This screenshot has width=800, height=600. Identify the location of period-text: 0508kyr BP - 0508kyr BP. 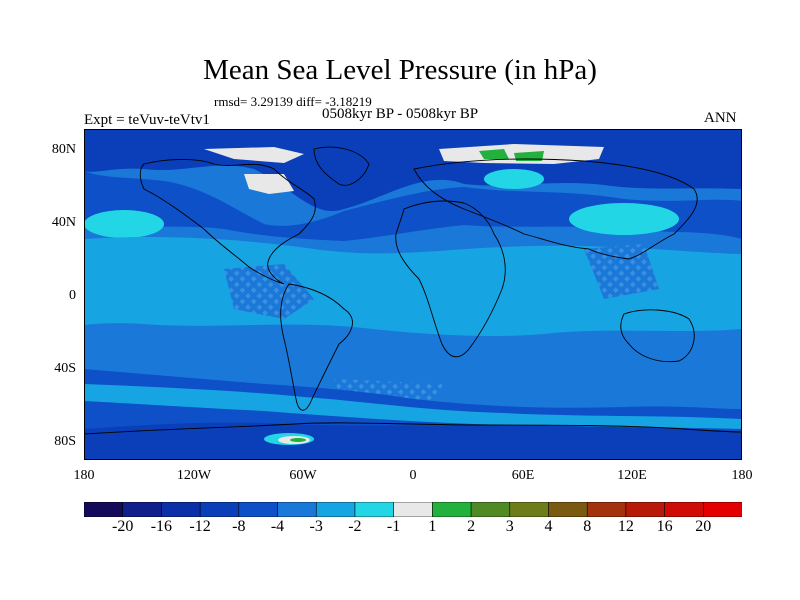
(400, 114).